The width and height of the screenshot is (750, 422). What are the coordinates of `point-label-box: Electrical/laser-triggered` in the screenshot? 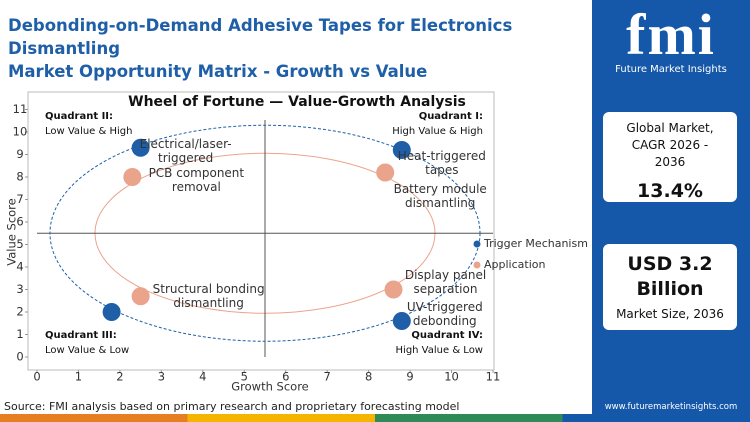 It's located at (185, 150).